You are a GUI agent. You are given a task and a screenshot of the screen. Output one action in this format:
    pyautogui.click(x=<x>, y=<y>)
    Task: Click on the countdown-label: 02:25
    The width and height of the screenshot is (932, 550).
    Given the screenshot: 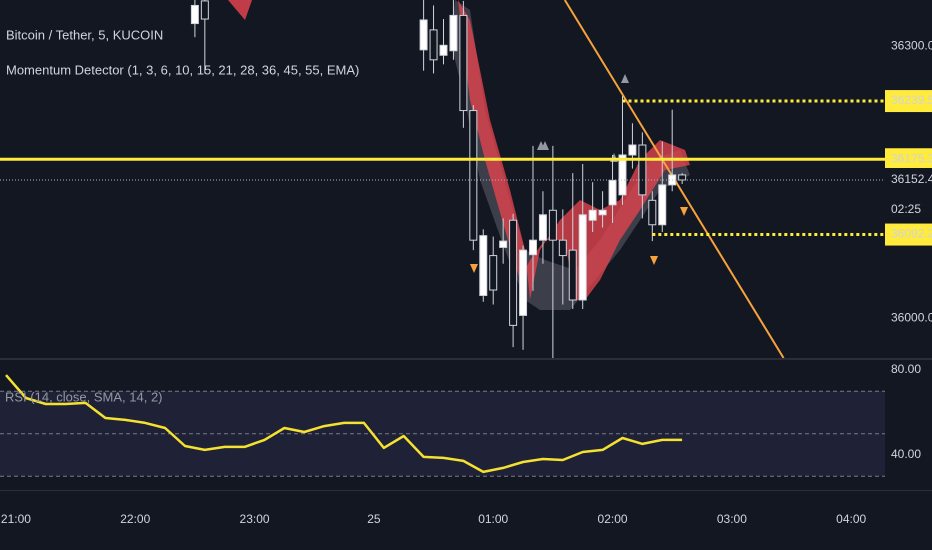 What is the action you would take?
    pyautogui.click(x=906, y=209)
    